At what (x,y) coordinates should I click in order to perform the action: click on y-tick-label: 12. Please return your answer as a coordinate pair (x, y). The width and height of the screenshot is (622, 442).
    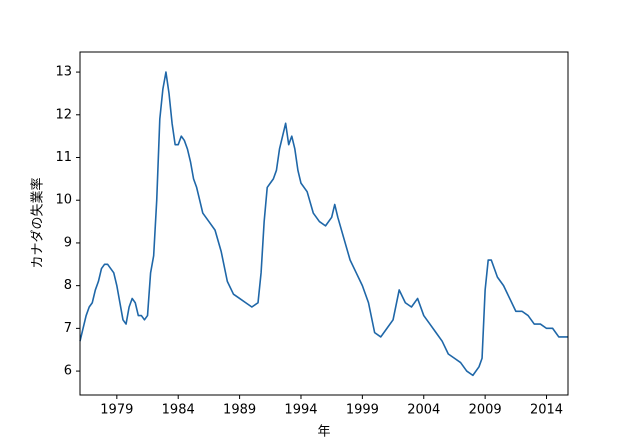
    Looking at the image, I should click on (63, 114).